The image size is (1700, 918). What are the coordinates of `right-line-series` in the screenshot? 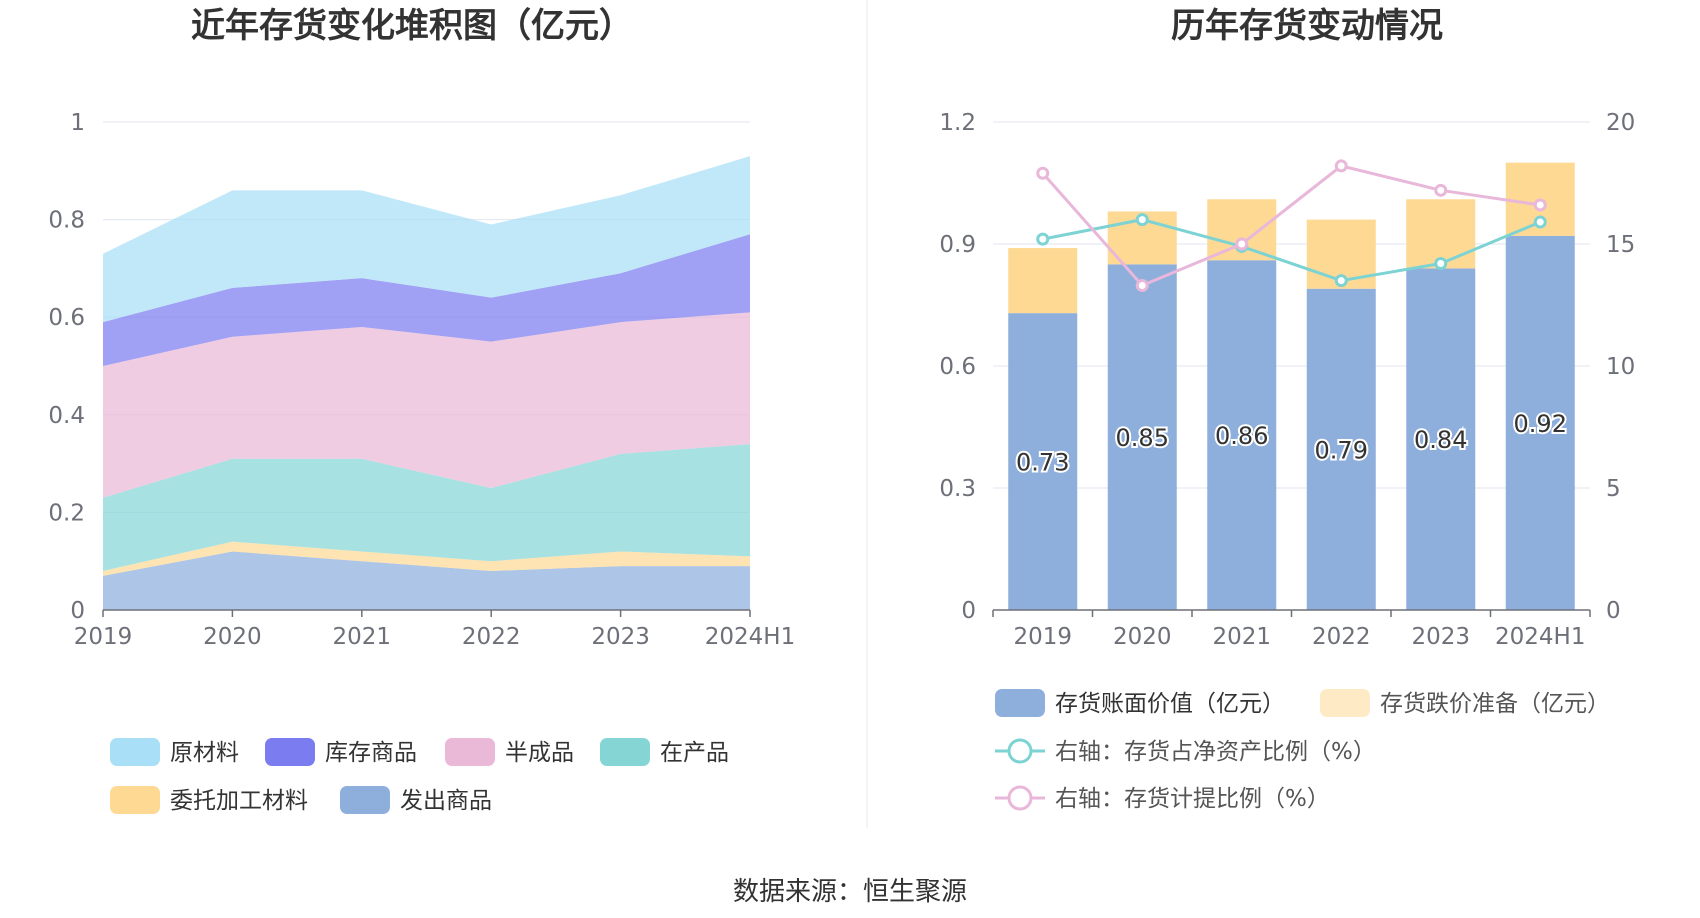 It's located at (1291, 225).